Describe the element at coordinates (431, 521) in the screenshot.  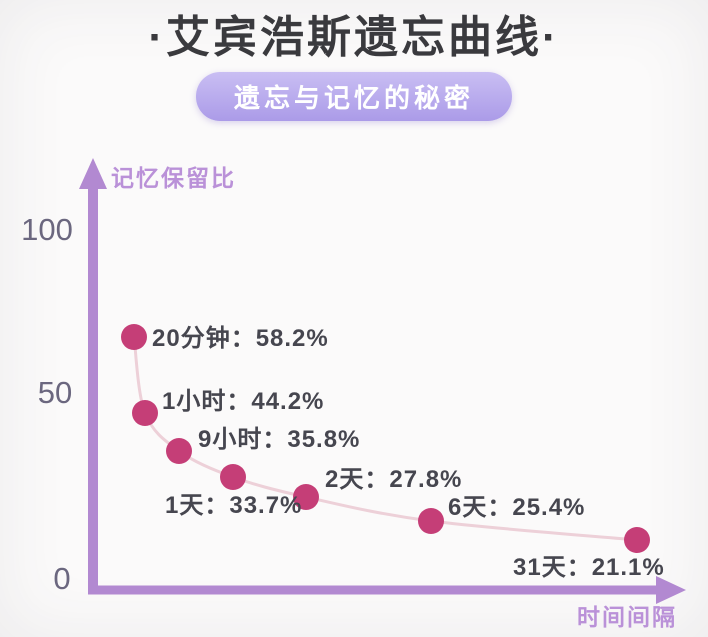
I see `data-point-6天` at that location.